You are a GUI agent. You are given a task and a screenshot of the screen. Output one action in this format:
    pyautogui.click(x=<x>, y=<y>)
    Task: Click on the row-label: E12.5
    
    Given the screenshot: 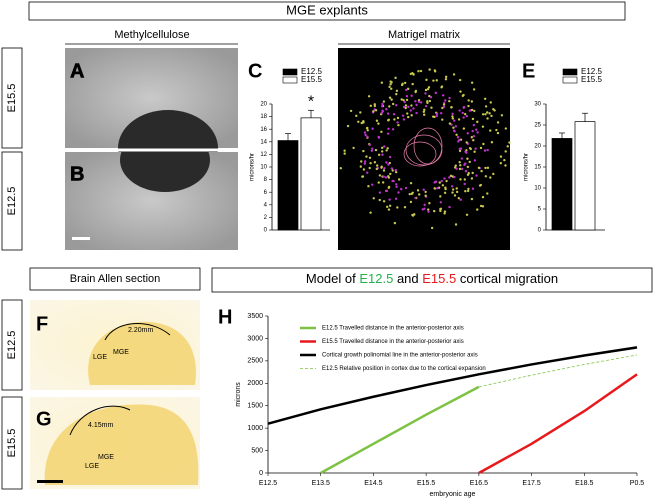 What is the action you would take?
    pyautogui.click(x=12, y=201)
    